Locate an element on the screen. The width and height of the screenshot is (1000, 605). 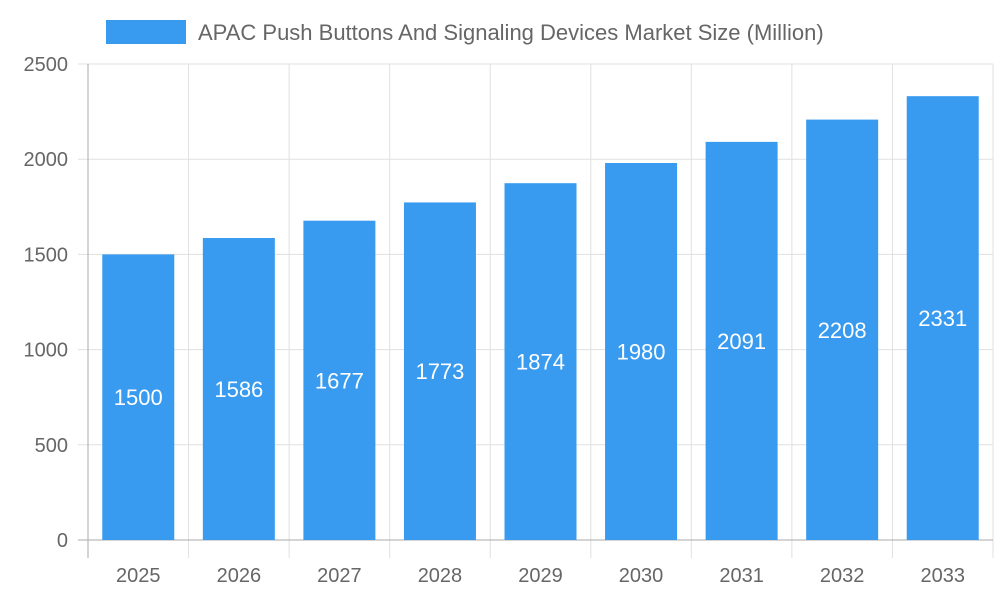
data-label: 1586 is located at coordinates (238, 389).